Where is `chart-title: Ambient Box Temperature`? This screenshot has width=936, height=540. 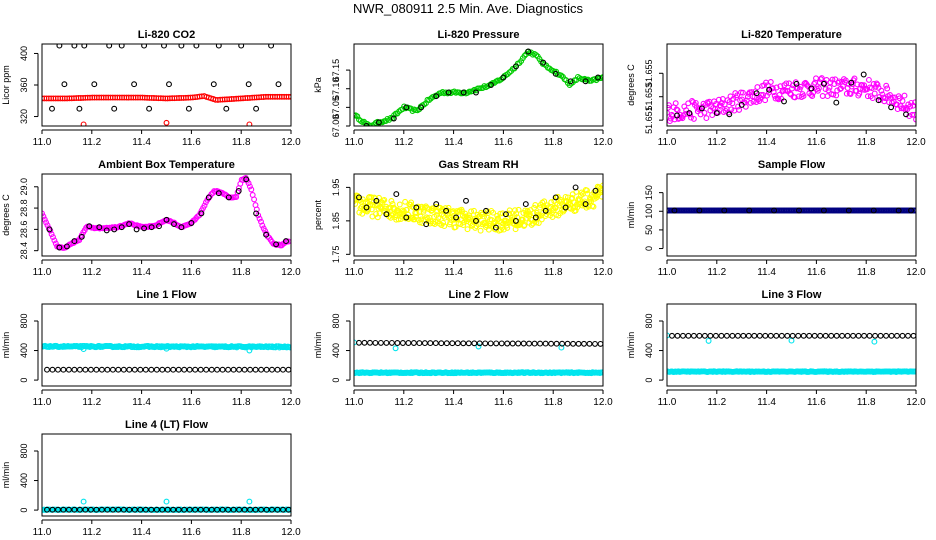 chart-title: Ambient Box Temperature is located at coordinates (166, 165).